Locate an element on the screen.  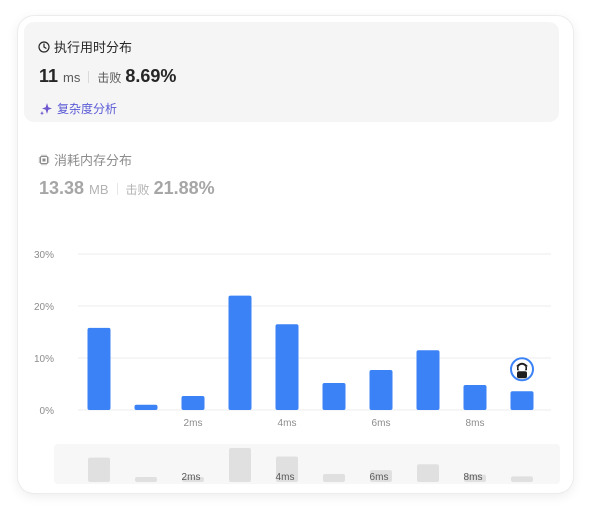
complexity-analysis-label: 复杂度分析 is located at coordinates (87, 109).